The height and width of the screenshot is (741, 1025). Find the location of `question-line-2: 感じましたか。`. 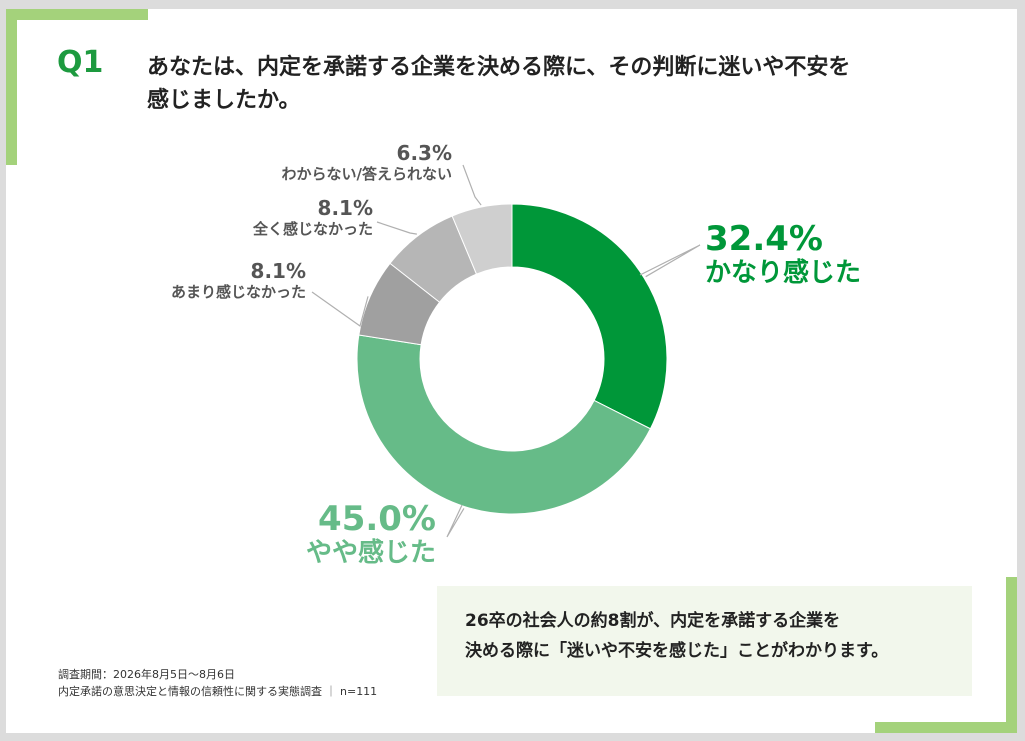

question-line-2: 感じましたか。 is located at coordinates (224, 100).